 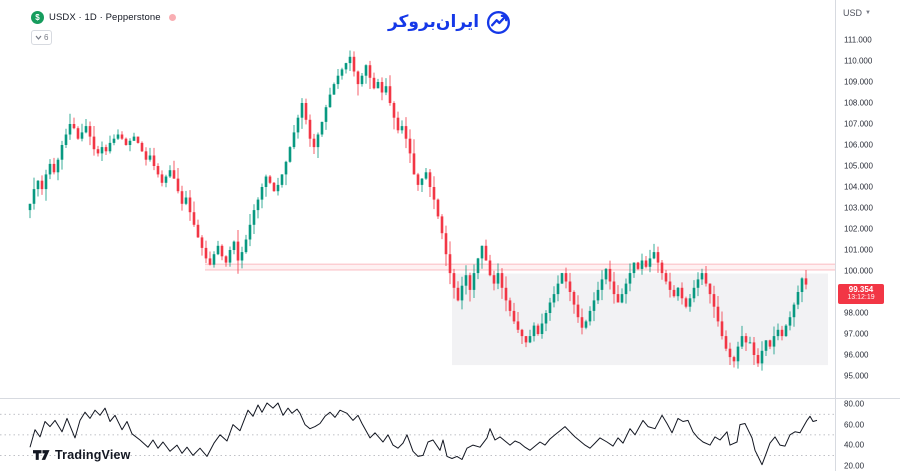 I want to click on tradingview-logo: TradingView, so click(x=82, y=455).